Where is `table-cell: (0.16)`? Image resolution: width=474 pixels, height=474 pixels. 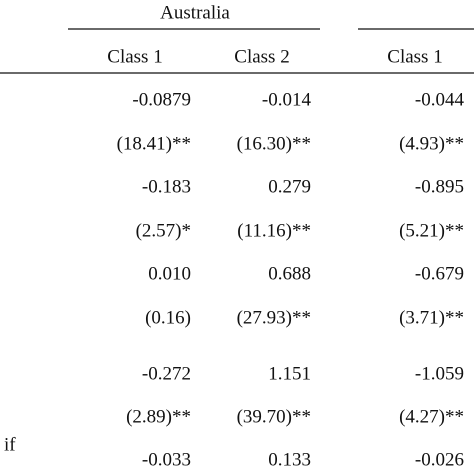 table-cell: (0.16) is located at coordinates (168, 317).